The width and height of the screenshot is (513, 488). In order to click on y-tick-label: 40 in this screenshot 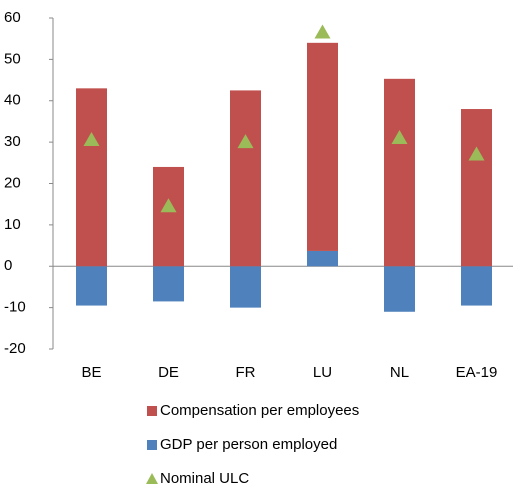, I will do `click(12, 100)`.